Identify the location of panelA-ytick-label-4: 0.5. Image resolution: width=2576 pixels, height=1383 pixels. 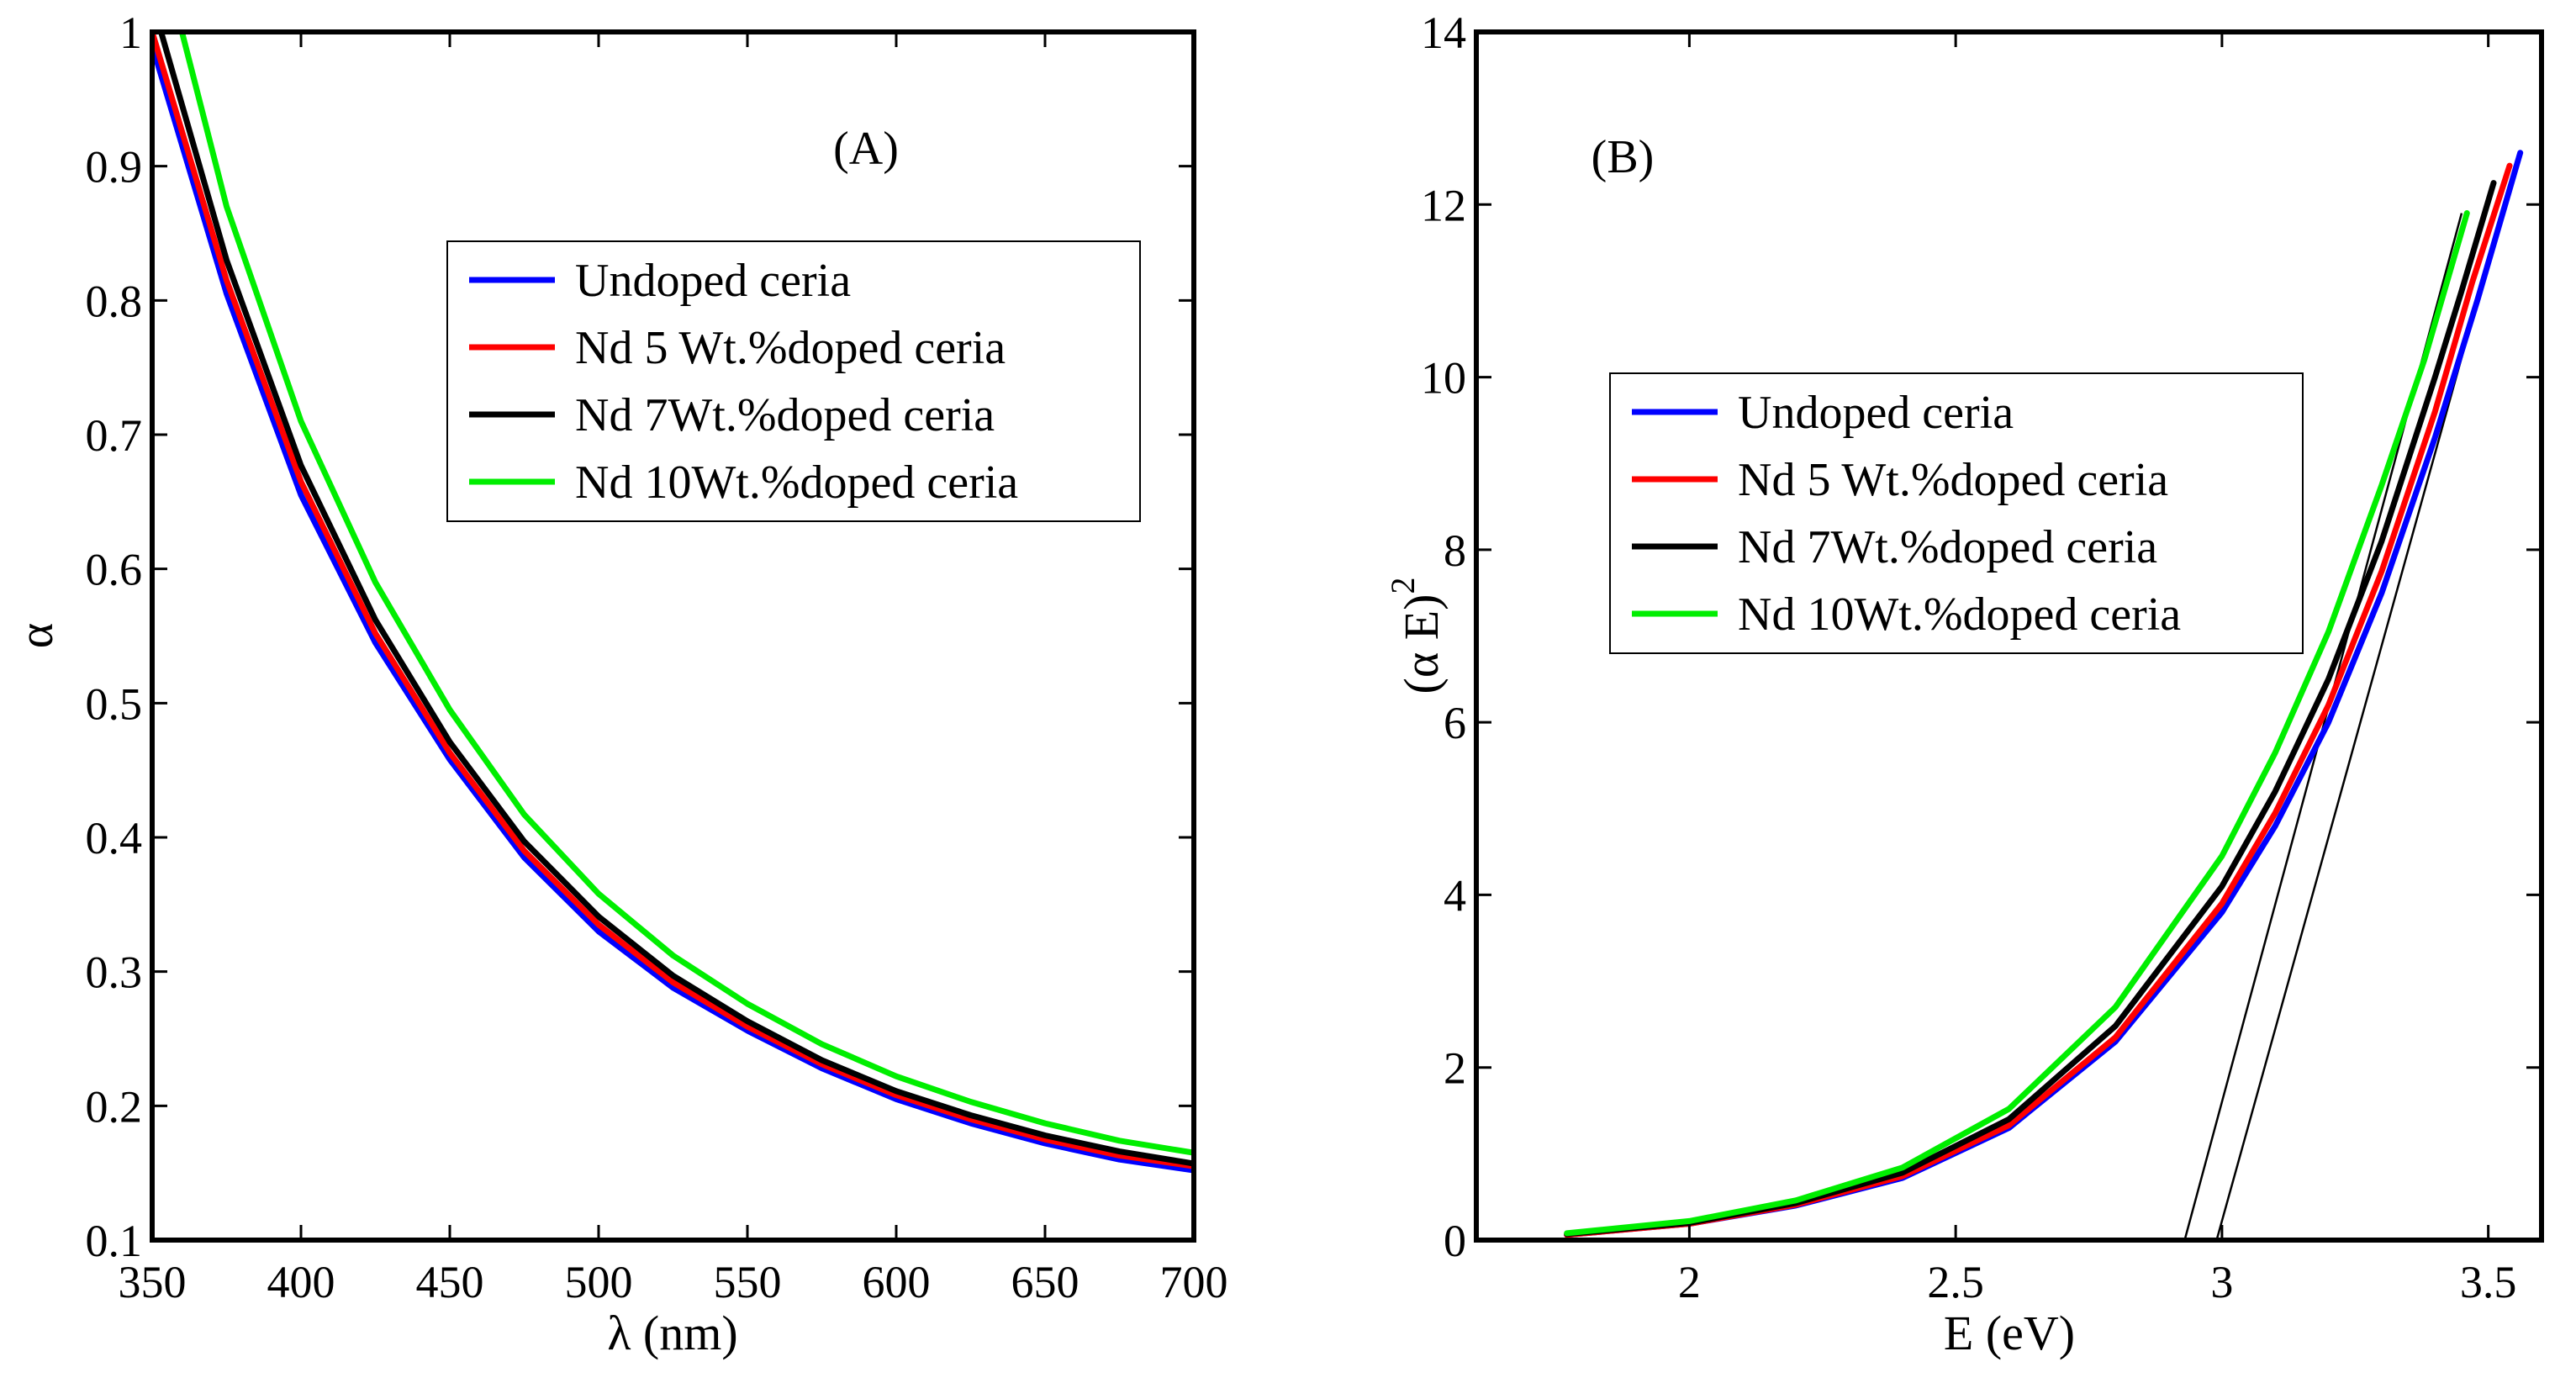
(115, 703).